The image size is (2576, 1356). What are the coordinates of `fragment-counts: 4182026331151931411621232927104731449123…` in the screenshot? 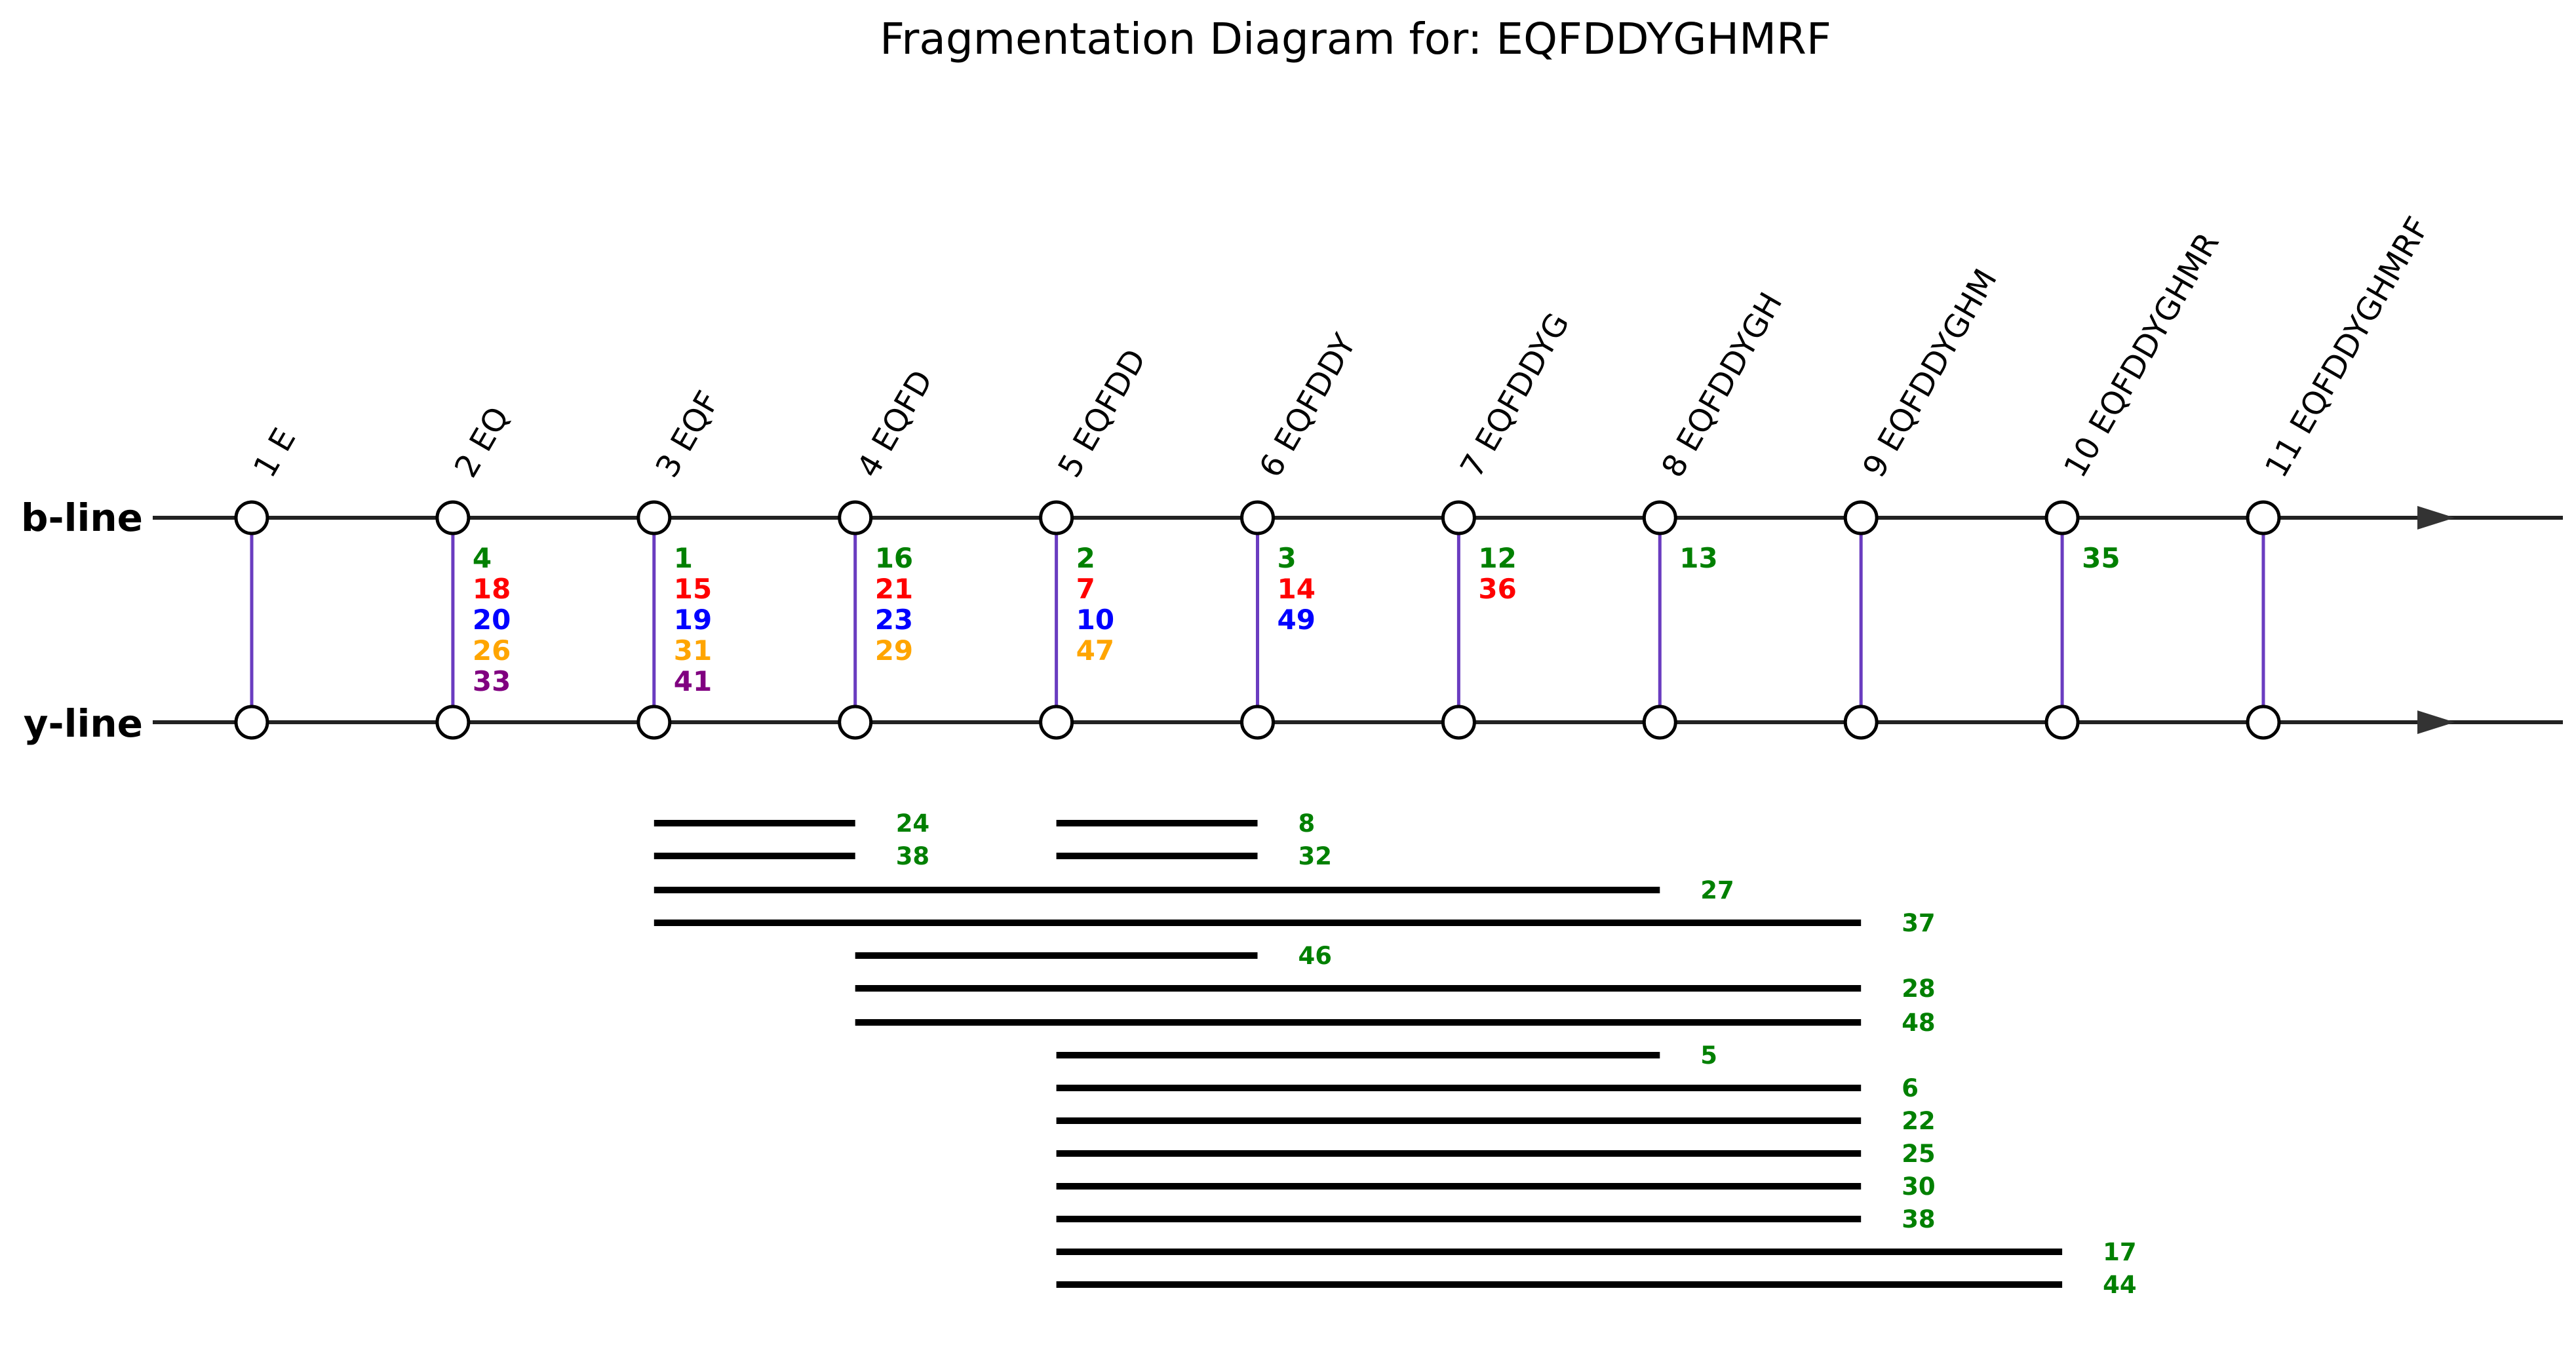 It's located at (1296, 619).